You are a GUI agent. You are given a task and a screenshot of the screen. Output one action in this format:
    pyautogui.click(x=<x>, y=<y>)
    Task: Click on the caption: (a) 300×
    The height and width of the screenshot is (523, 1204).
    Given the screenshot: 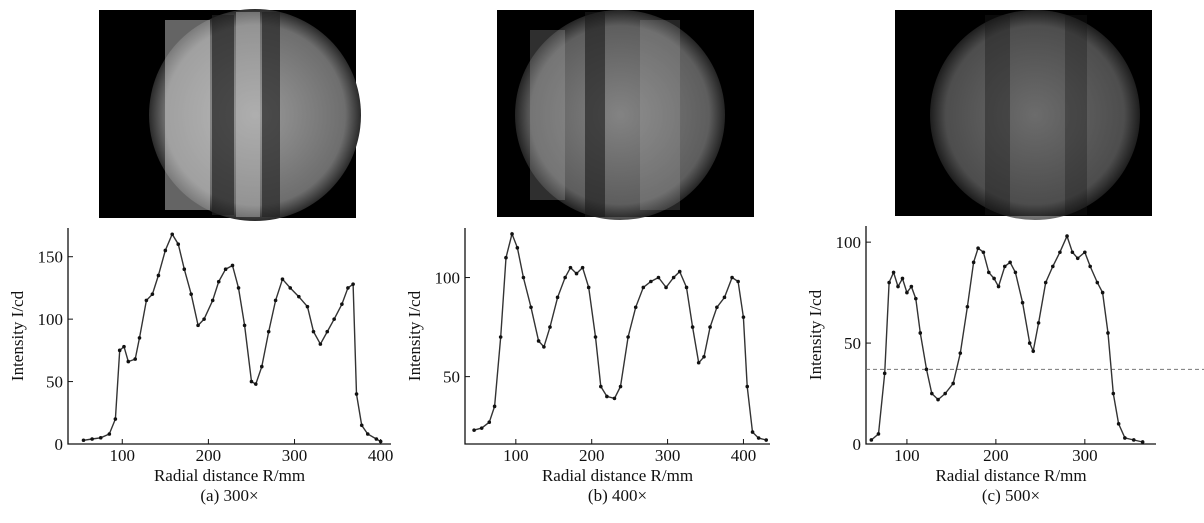 What is the action you would take?
    pyautogui.click(x=229, y=495)
    